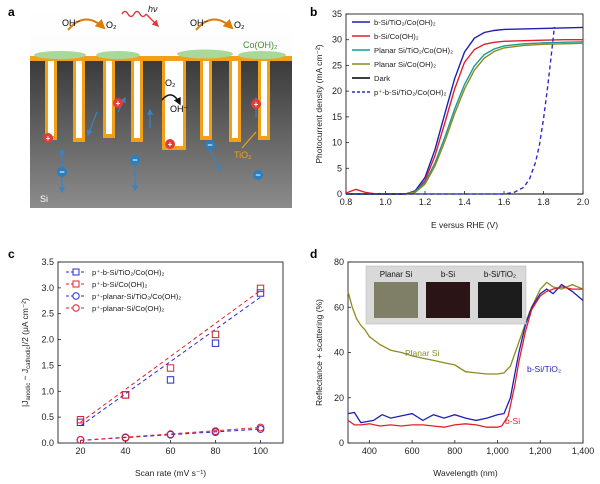 Image resolution: width=600 pixels, height=484 pixels. I want to click on b-ytick-label: 15, so click(337, 117).